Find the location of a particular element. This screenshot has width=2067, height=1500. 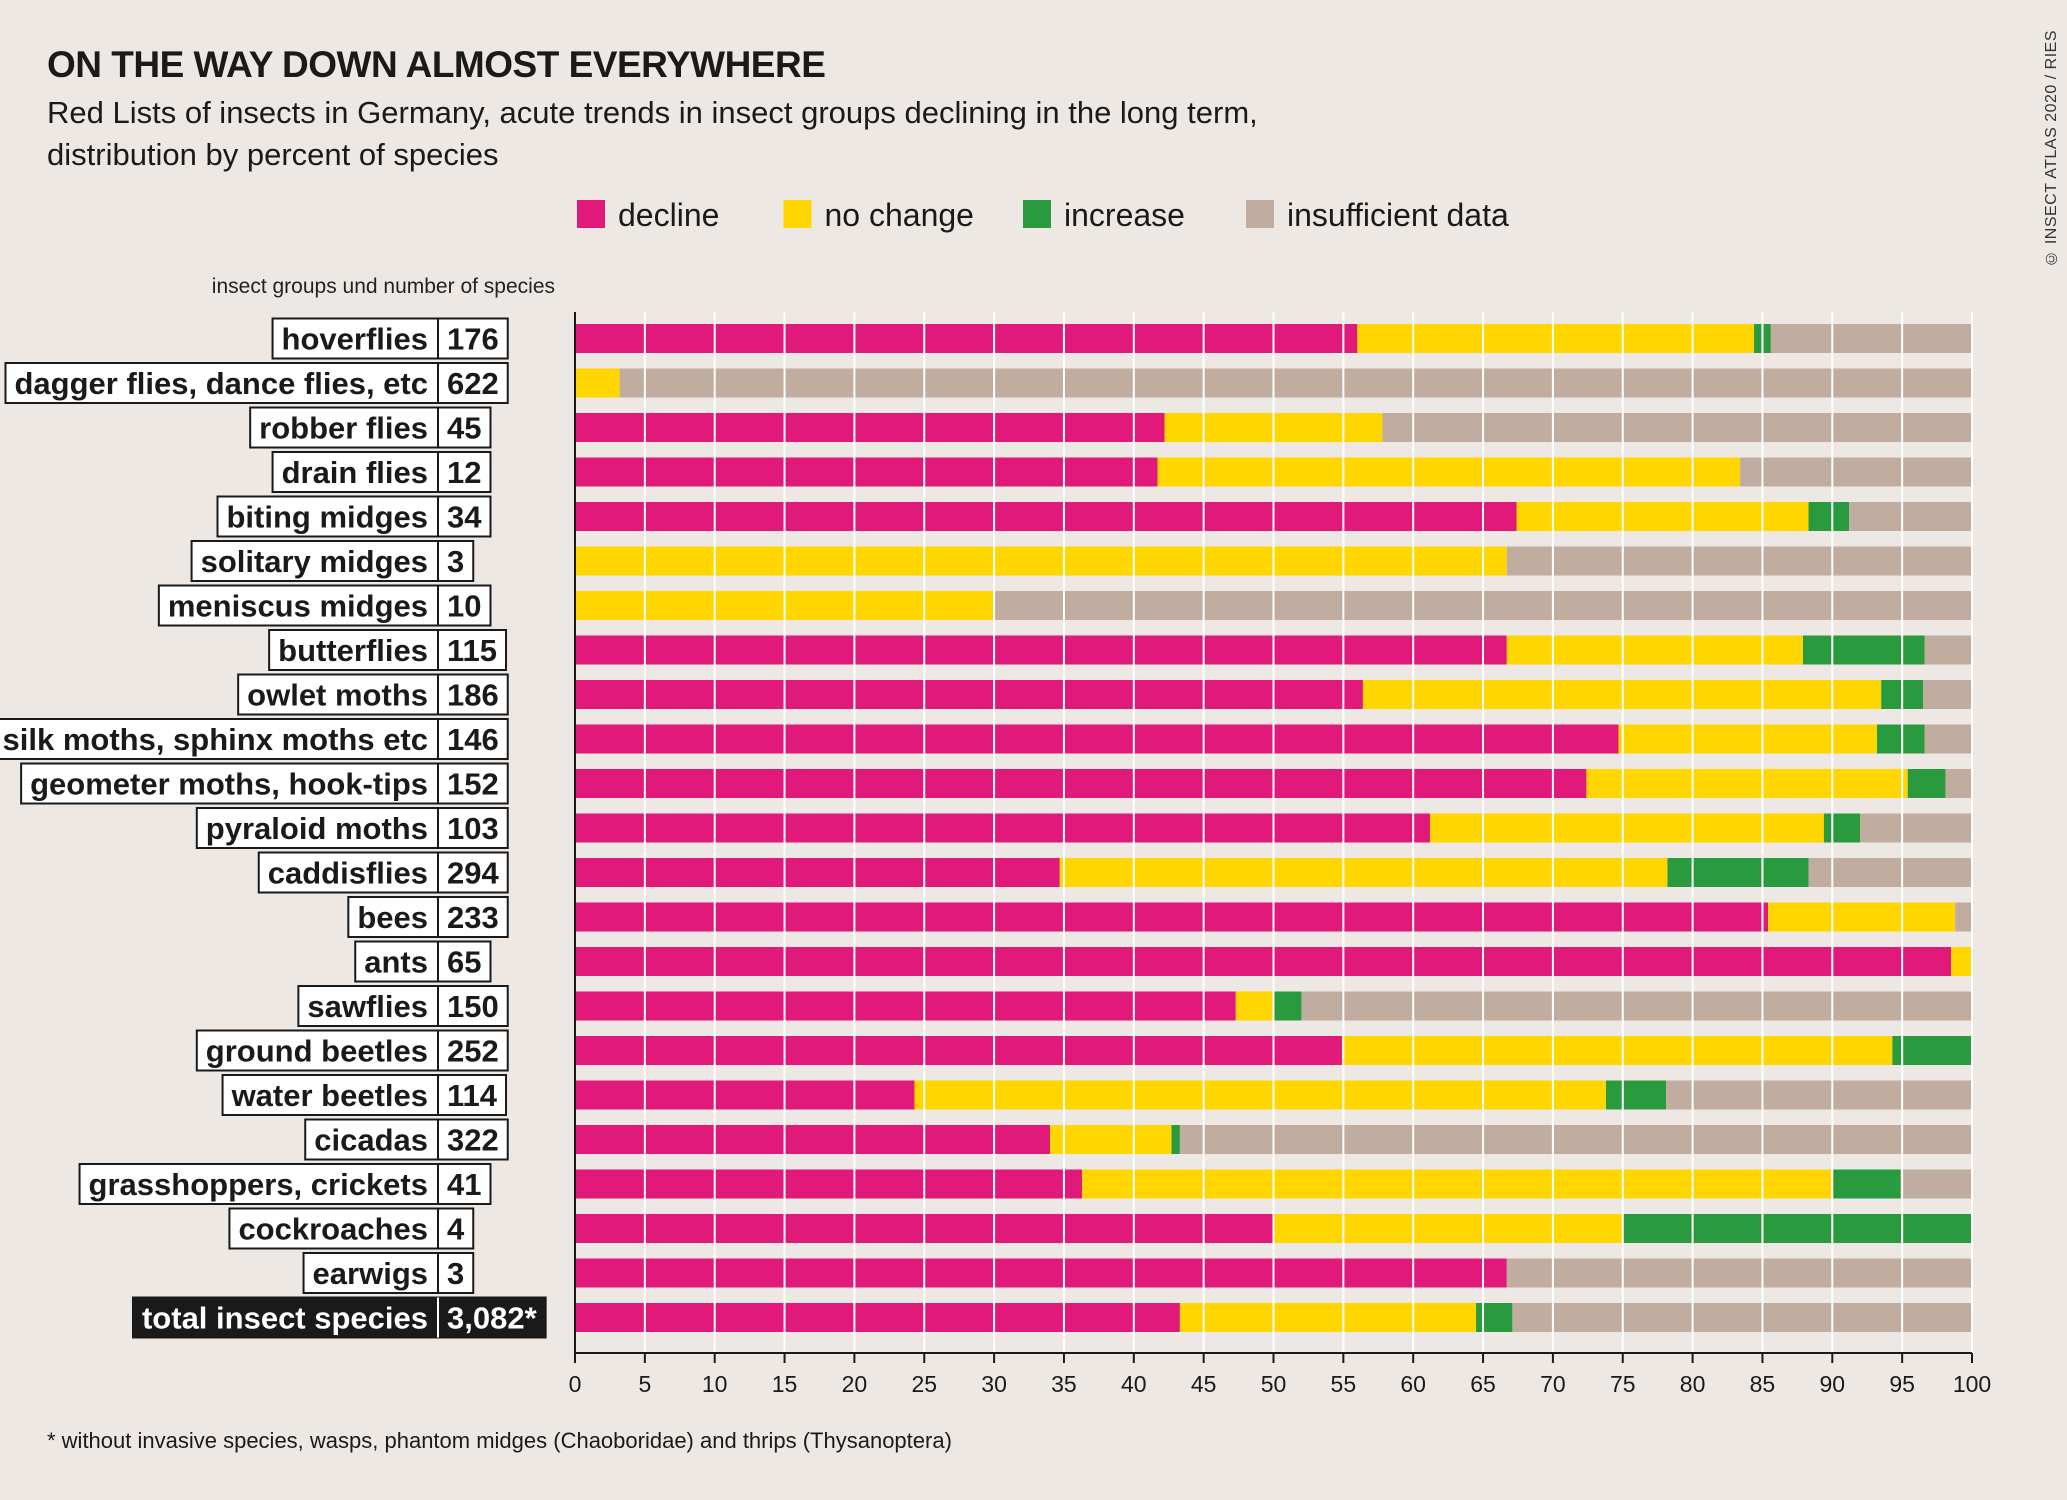

species-count: 186 is located at coordinates (473, 695).